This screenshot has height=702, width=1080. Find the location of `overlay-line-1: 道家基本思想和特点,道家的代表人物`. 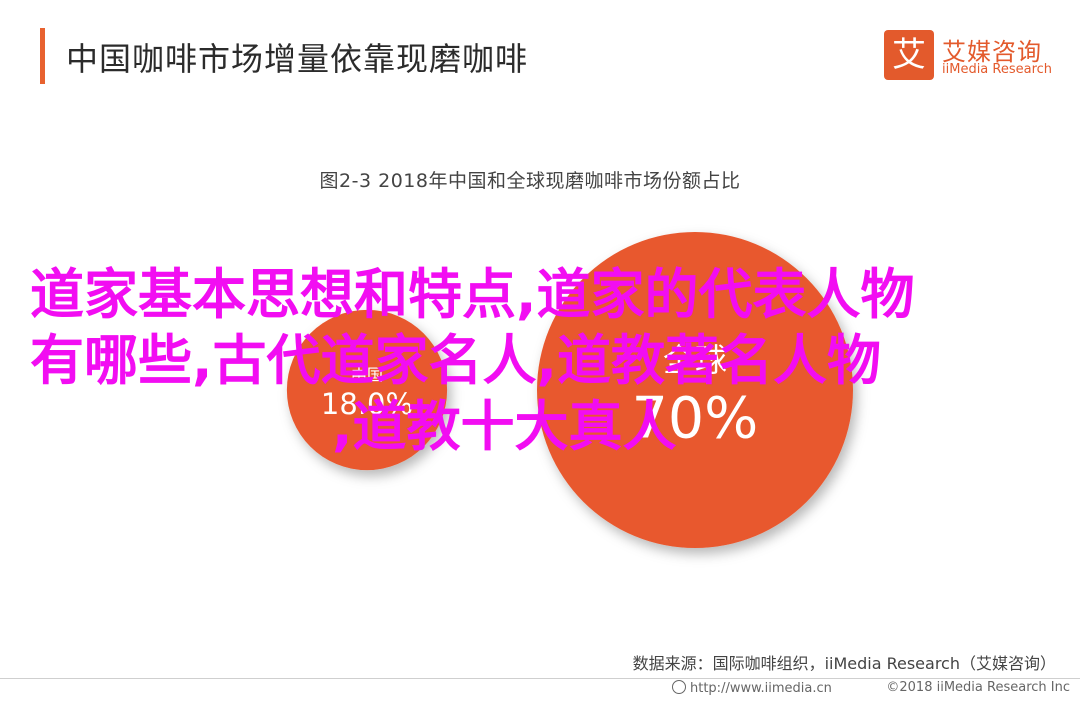

overlay-line-1: 道家基本思想和特点,道家的代表人物 is located at coordinates (472, 294).